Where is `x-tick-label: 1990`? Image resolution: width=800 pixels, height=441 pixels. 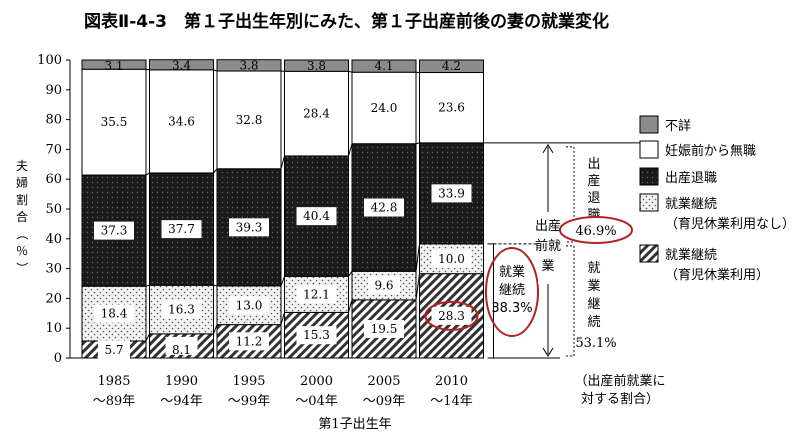
x-tick-label: 1990 is located at coordinates (181, 381).